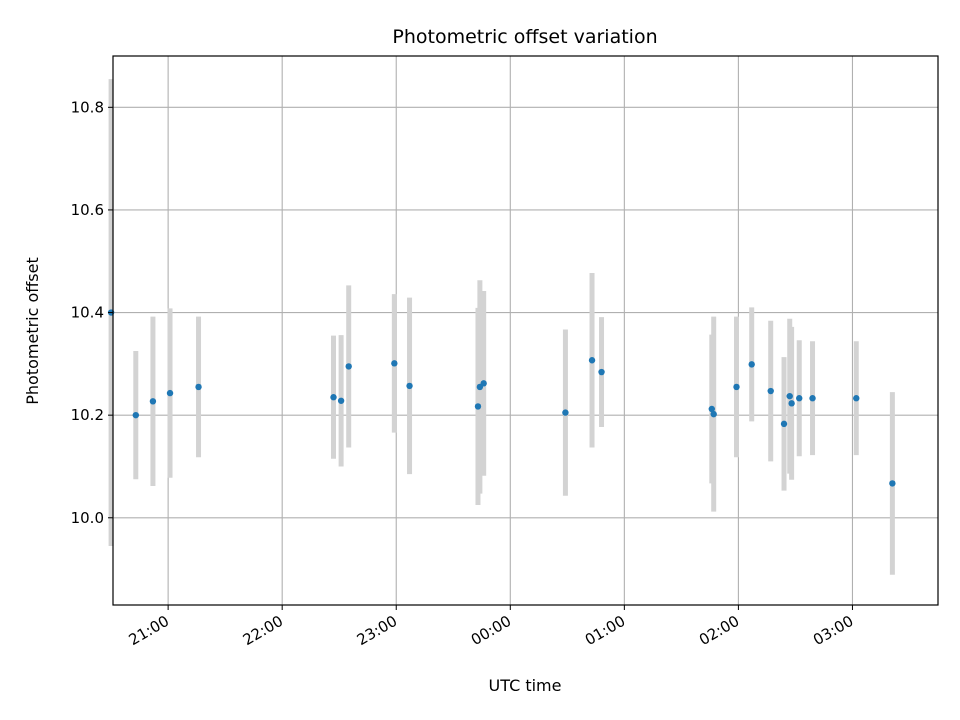 Image resolution: width=960 pixels, height=720 pixels. I want to click on x-tick-label: 23:00, so click(377, 630).